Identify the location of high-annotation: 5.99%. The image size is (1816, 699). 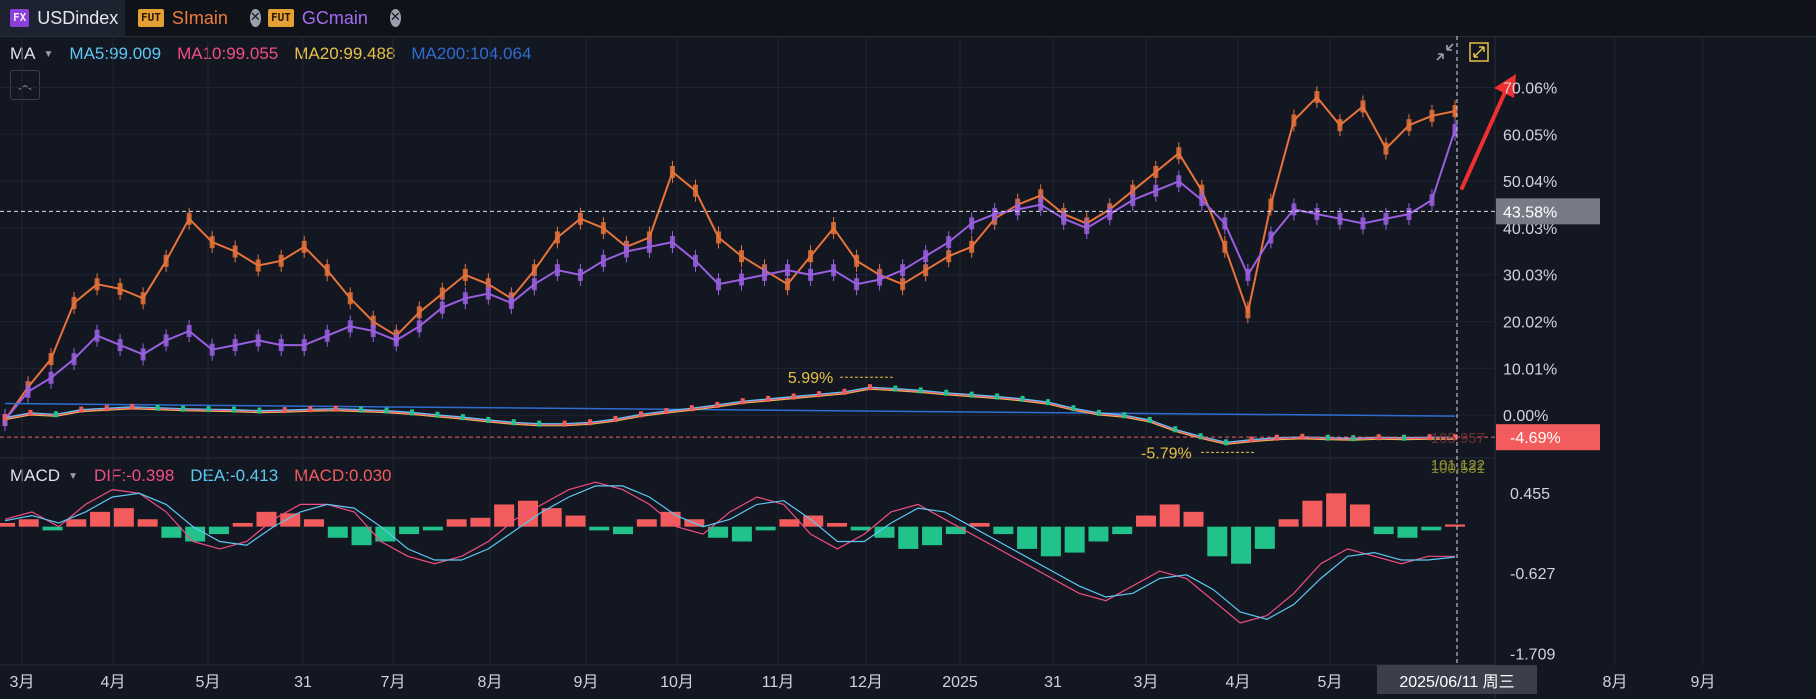
(810, 378).